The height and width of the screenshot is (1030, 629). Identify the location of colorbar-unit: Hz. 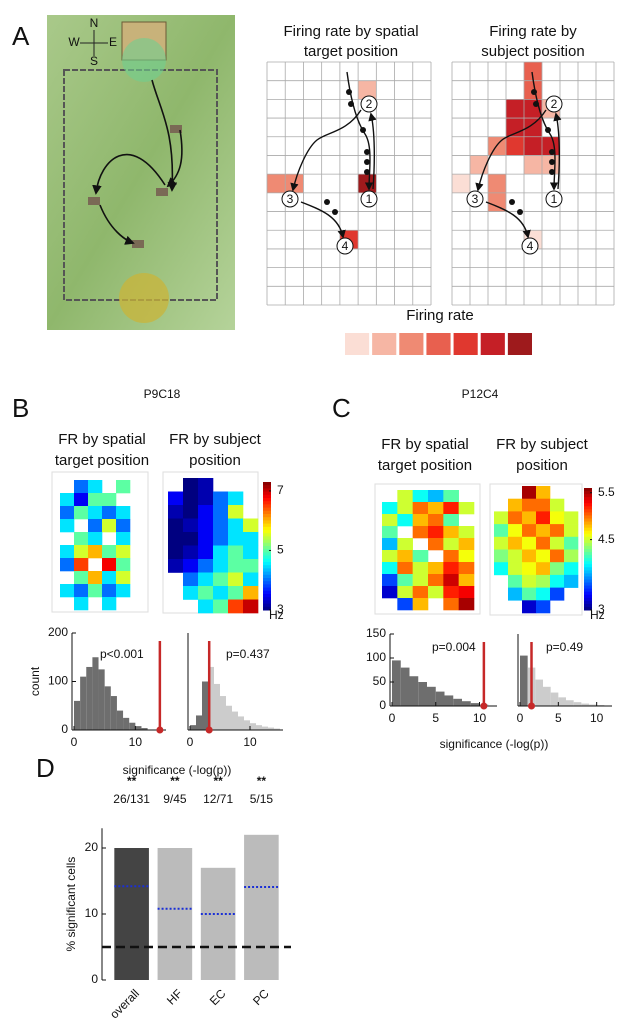
(597, 615).